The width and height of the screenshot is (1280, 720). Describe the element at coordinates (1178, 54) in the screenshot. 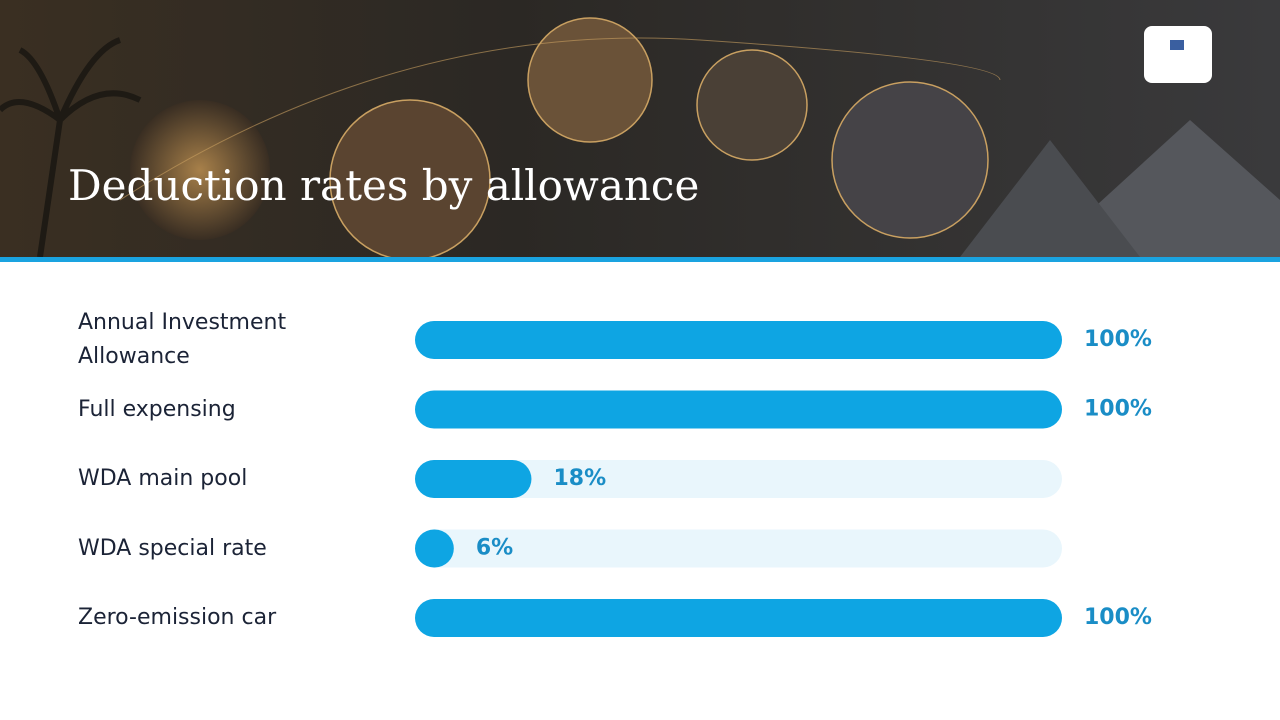

I see `logo` at that location.